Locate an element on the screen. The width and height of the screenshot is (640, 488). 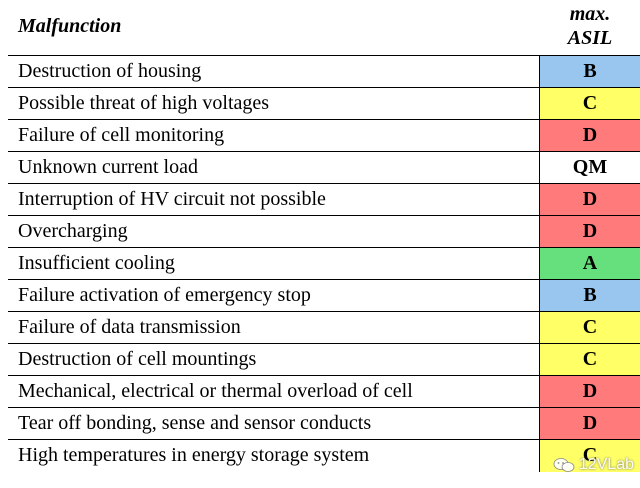
table-row: Possible threat of high voltages C is located at coordinates (324, 104).